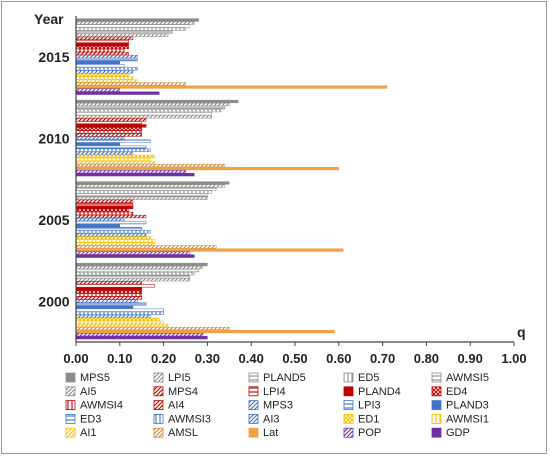  I want to click on x-tick-label: 0.30, so click(207, 358).